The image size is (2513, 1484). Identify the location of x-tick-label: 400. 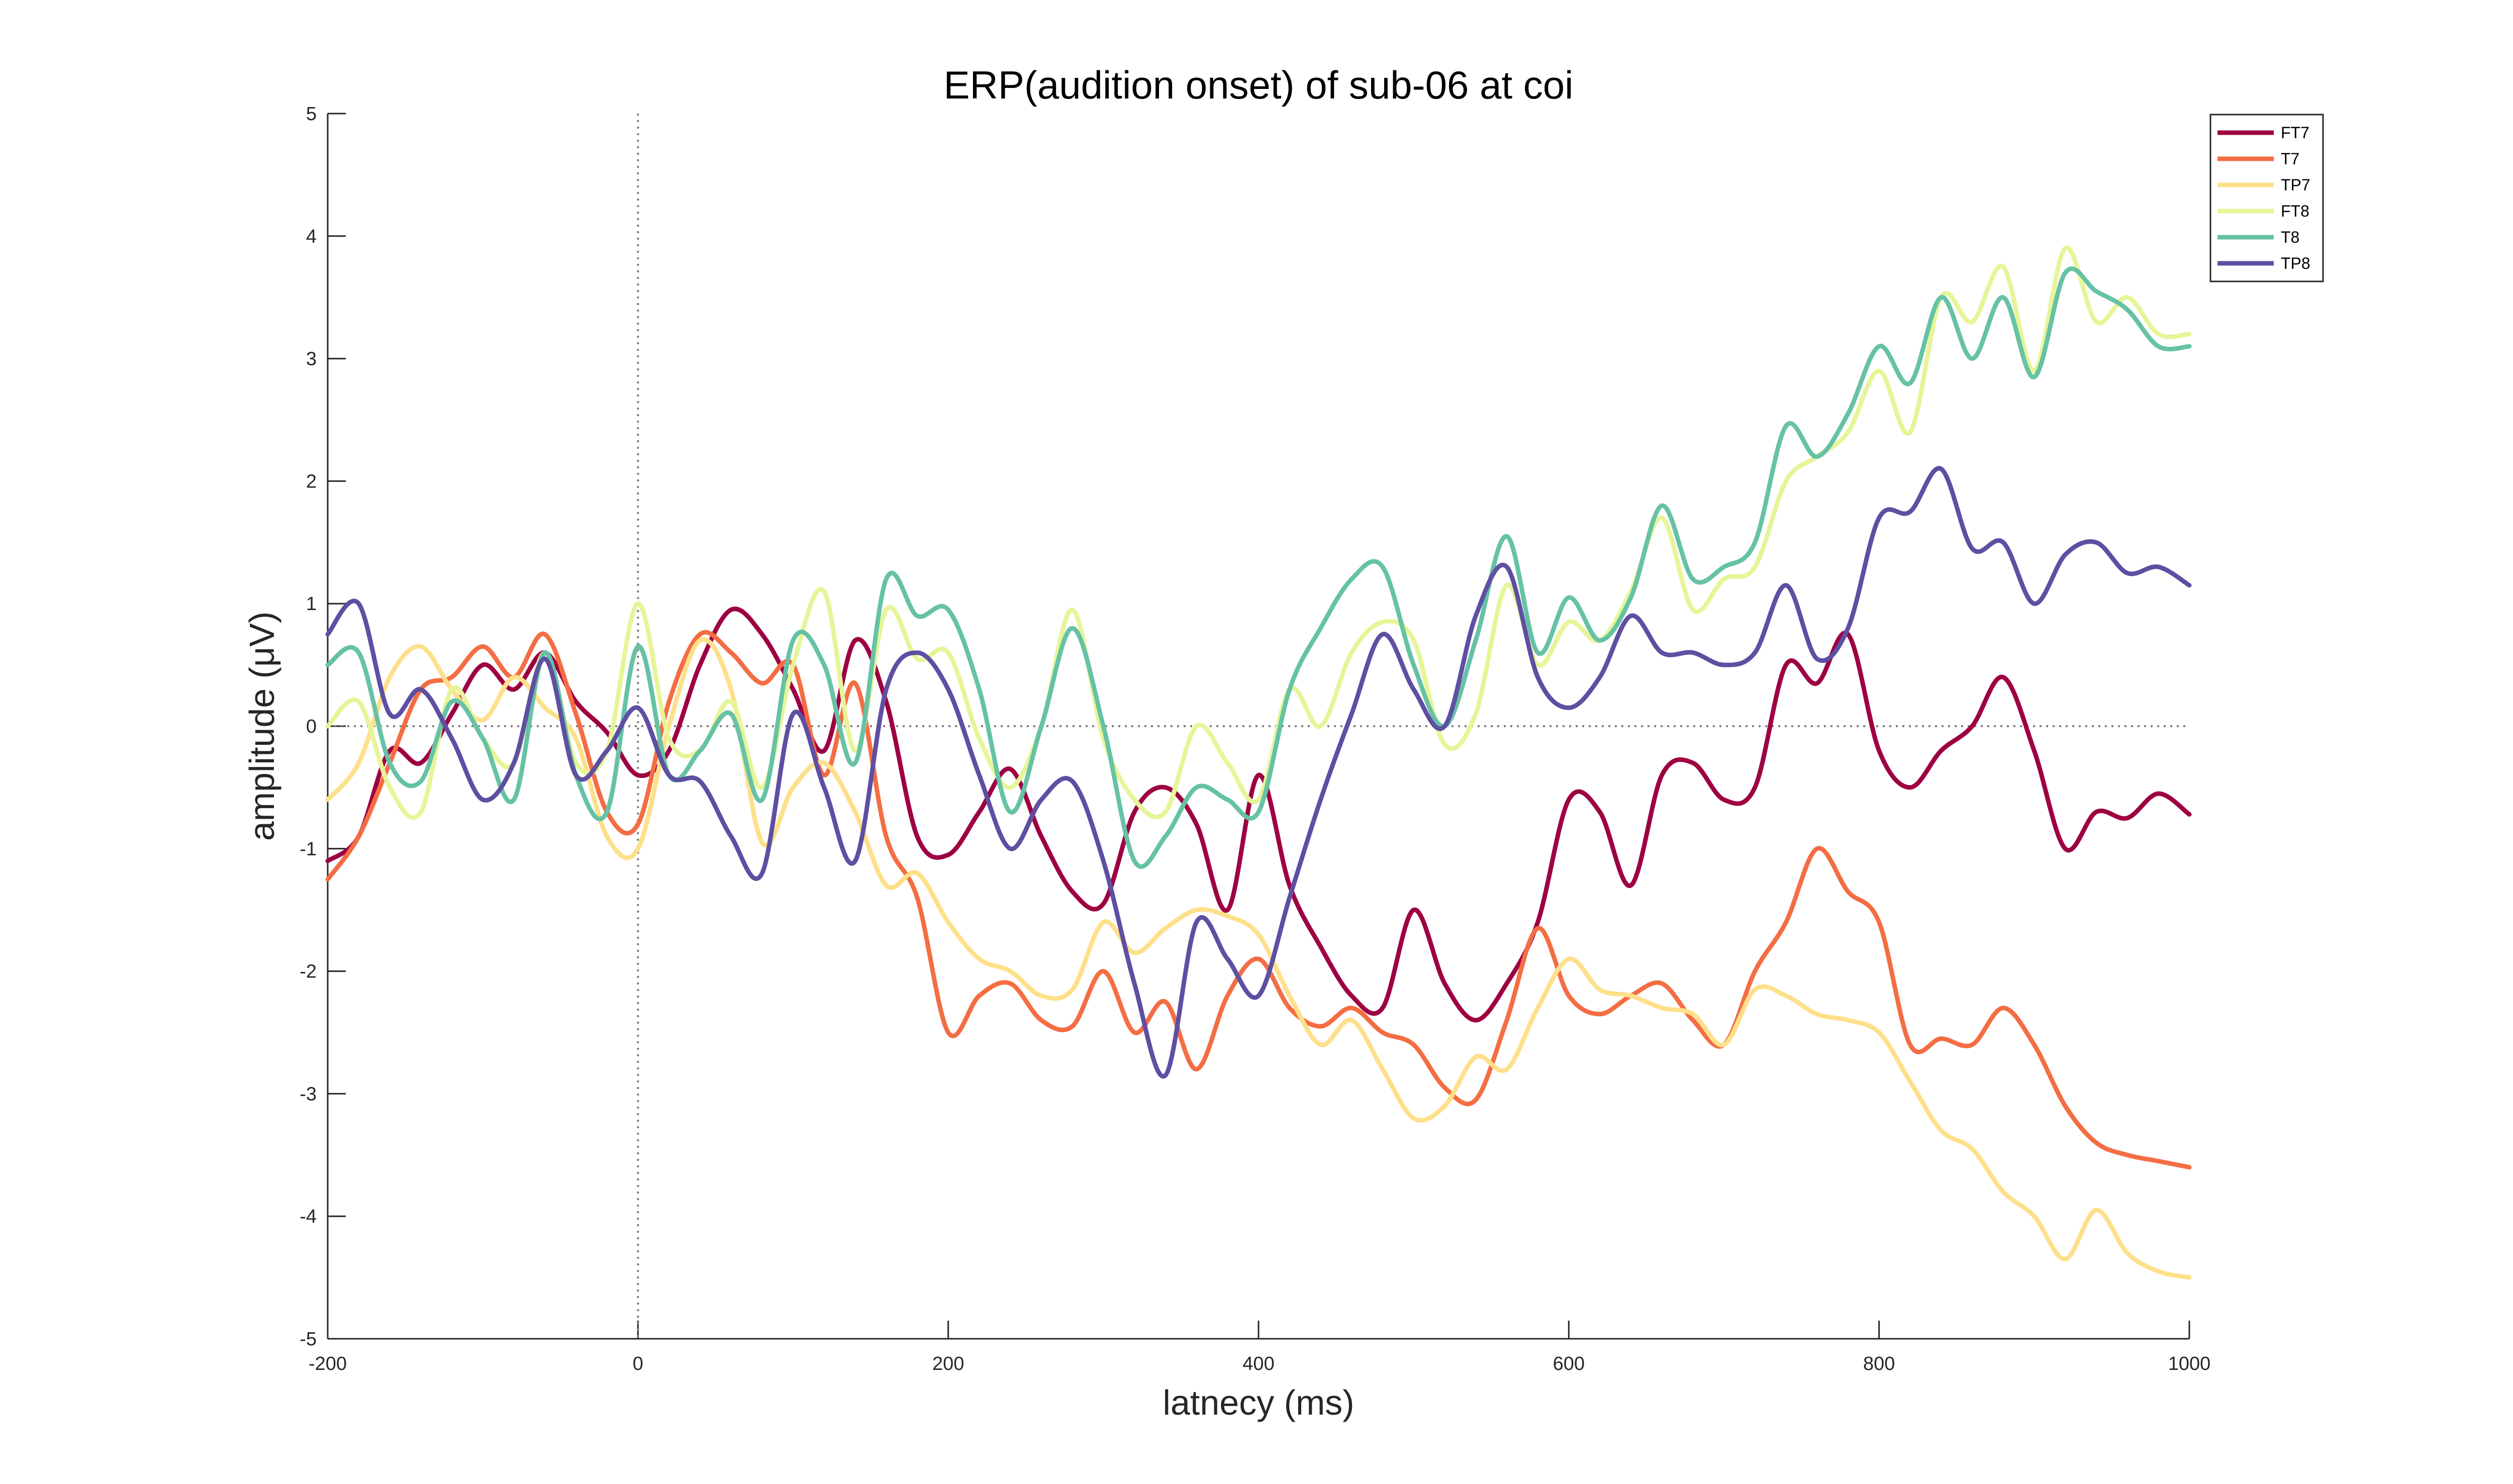
(1258, 1363).